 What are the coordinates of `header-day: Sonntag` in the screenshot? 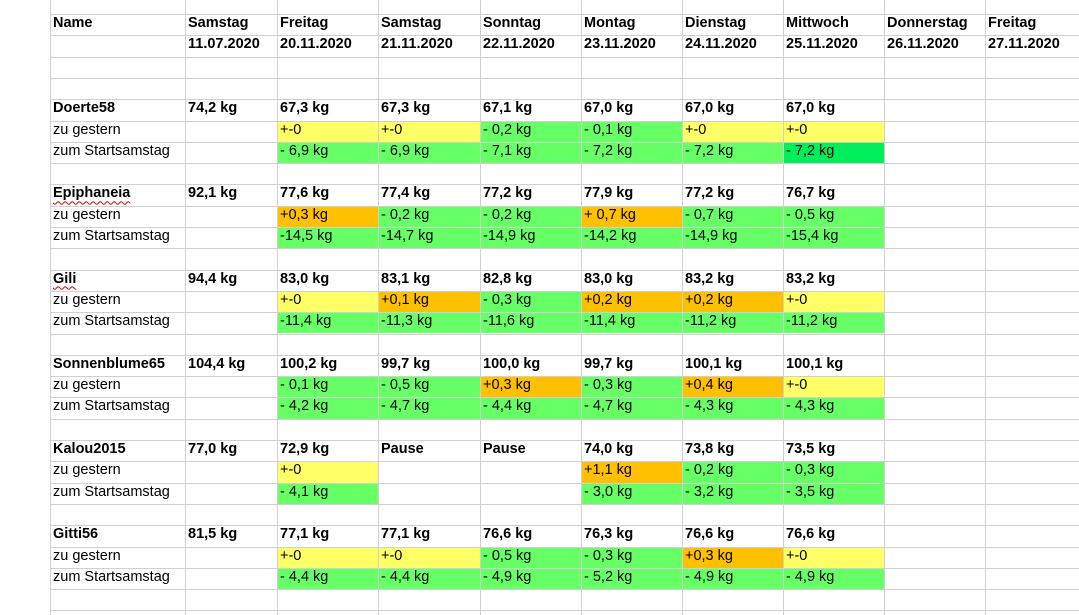 It's located at (512, 23).